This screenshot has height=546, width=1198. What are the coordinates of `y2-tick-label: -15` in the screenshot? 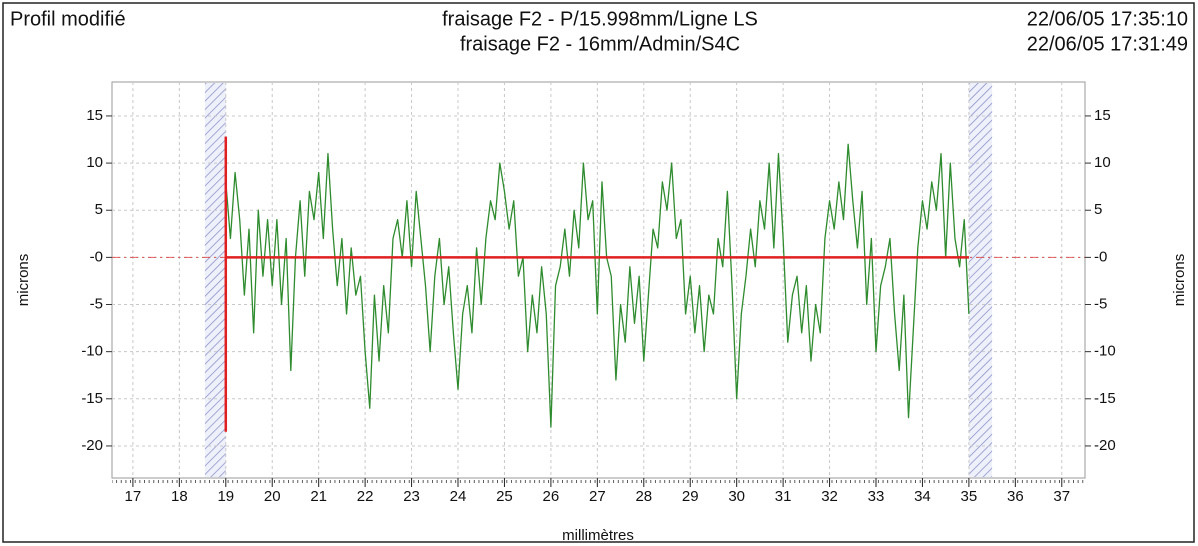 It's located at (1105, 398).